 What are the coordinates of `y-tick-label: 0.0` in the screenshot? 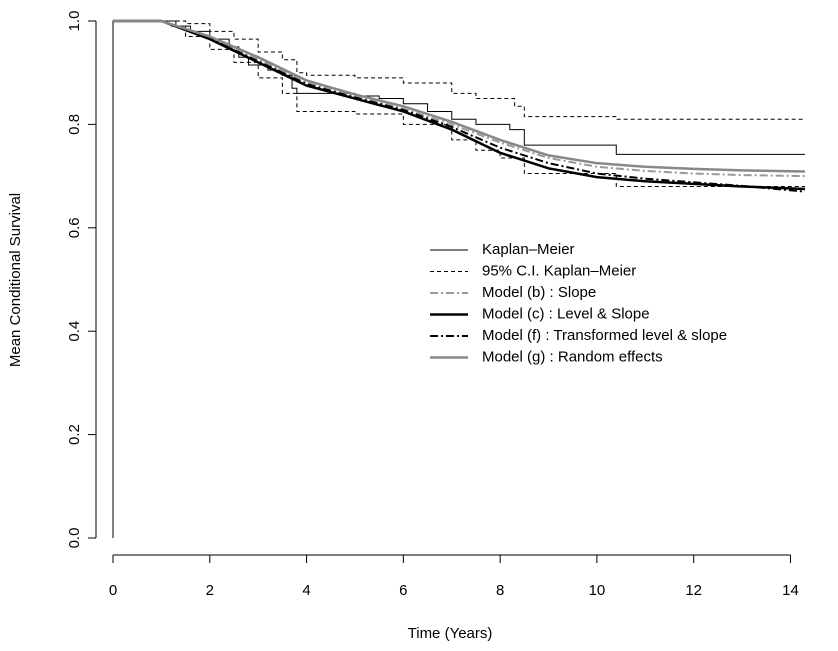 It's located at (74, 538).